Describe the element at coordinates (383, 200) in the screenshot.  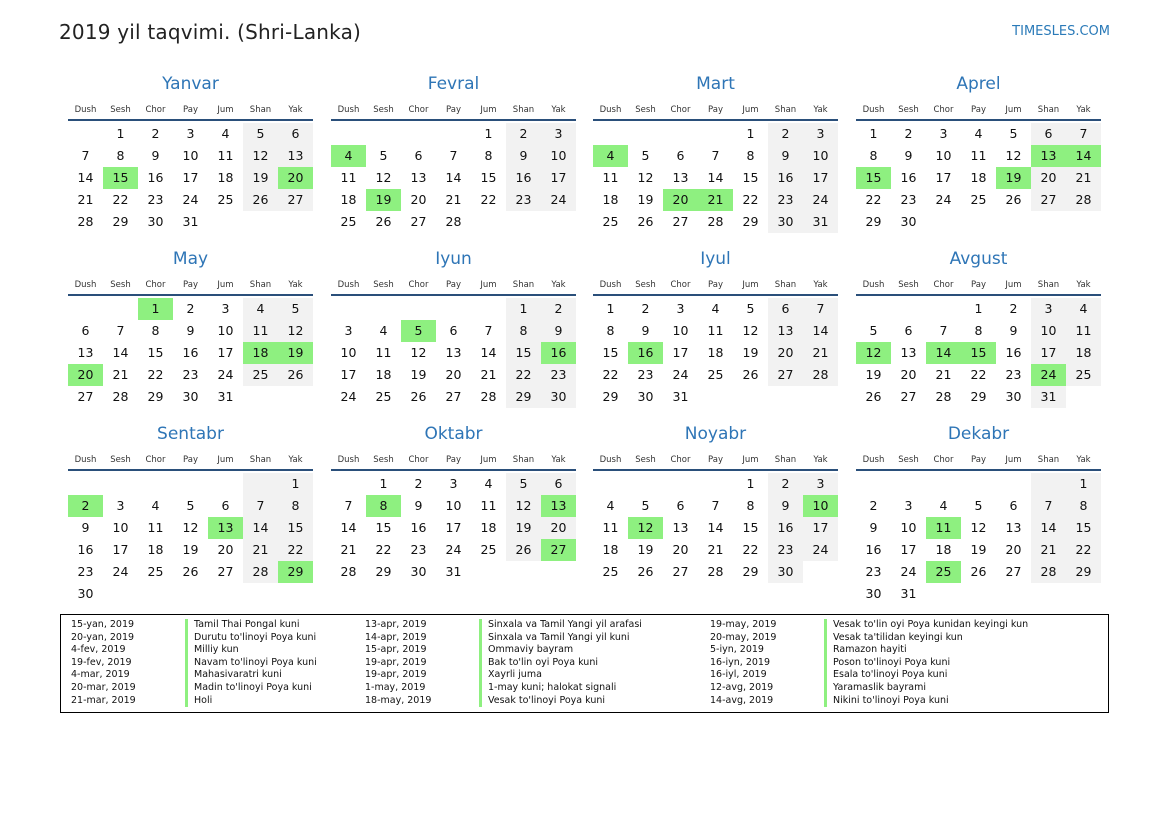
I see `holiday-day: 19` at that location.